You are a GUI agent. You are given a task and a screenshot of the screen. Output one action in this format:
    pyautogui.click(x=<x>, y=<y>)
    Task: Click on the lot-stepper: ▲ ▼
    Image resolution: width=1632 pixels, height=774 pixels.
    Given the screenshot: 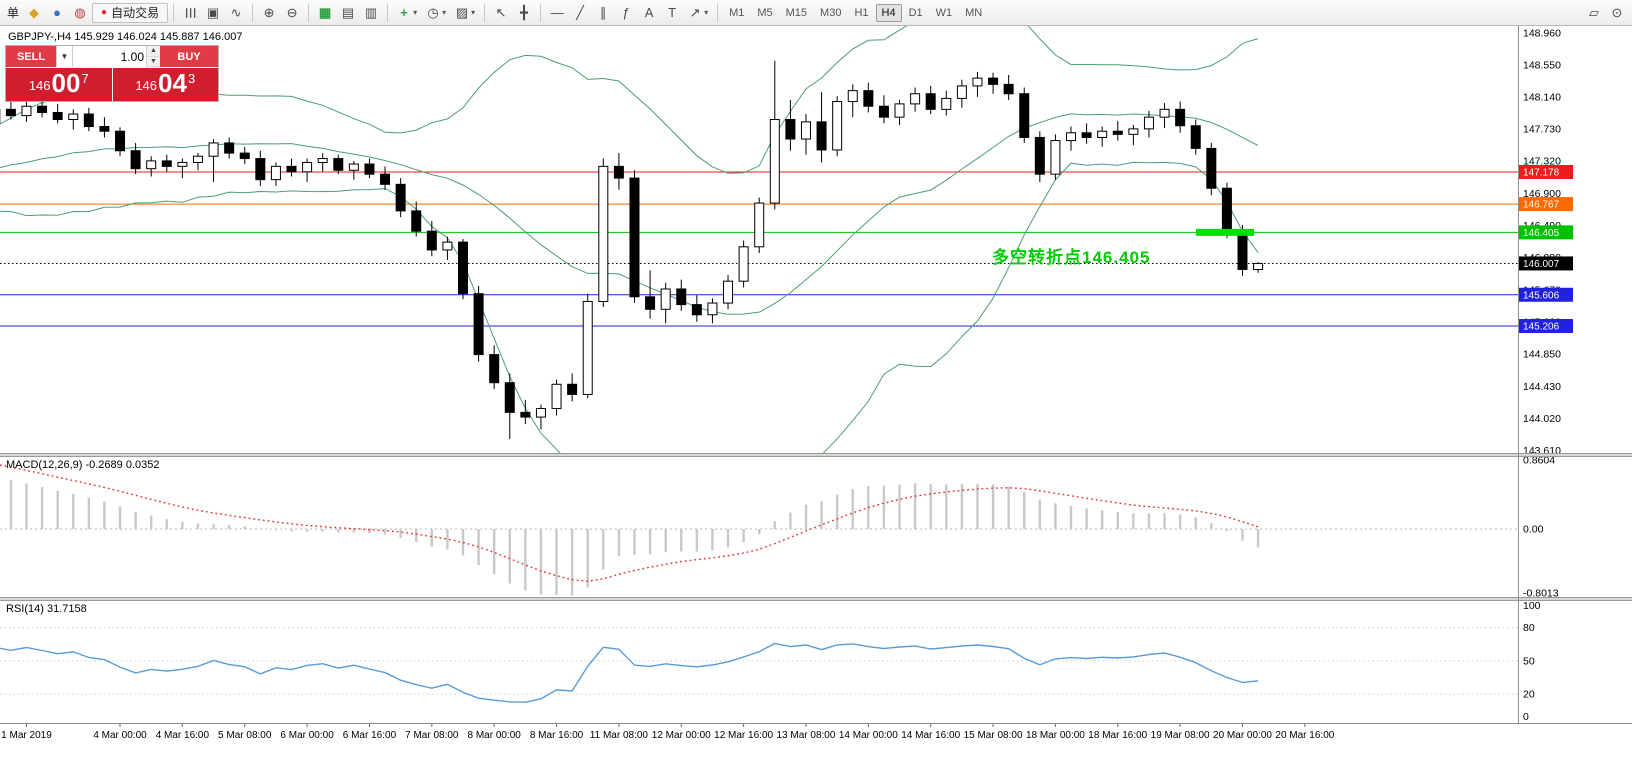 What is the action you would take?
    pyautogui.click(x=153, y=56)
    